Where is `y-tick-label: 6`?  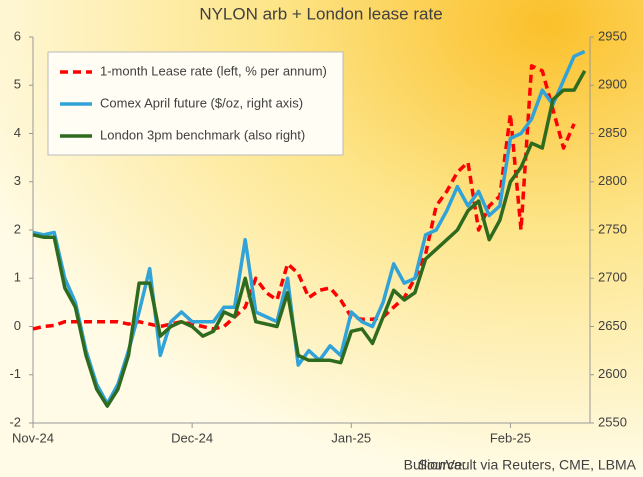 y-tick-label: 6 is located at coordinates (17, 35).